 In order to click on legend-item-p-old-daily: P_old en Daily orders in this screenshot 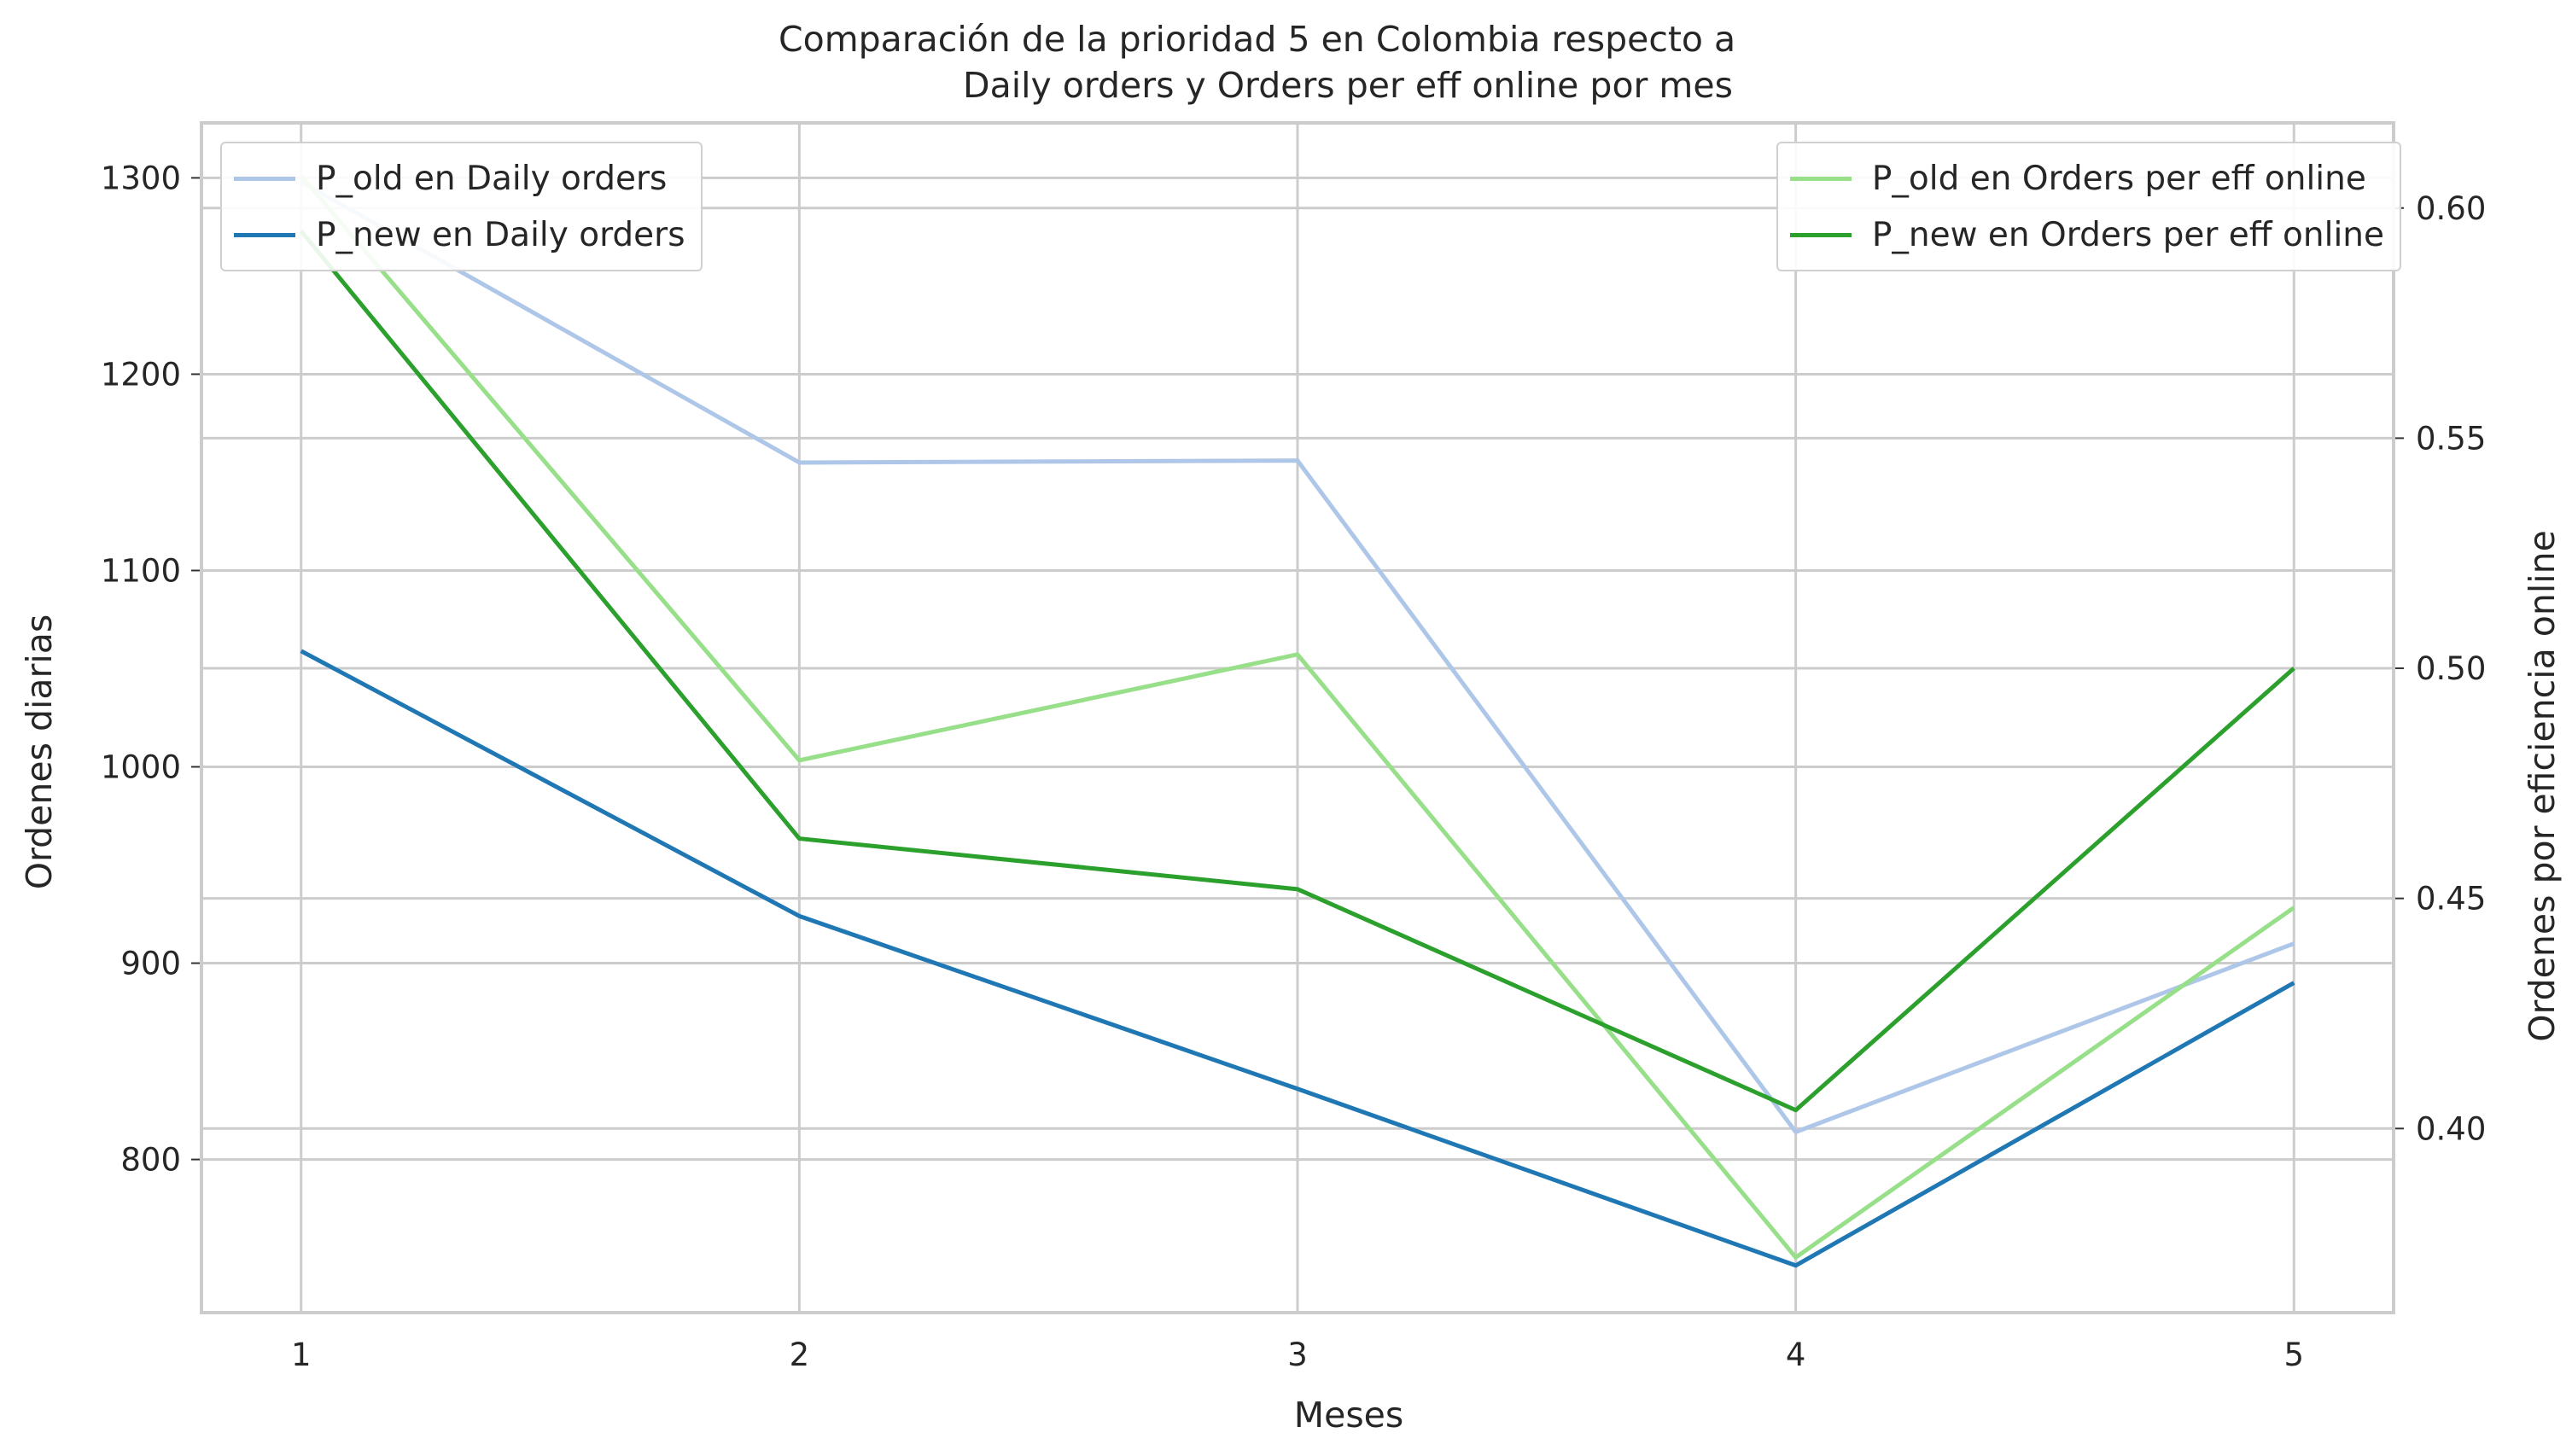, I will do `click(459, 179)`.